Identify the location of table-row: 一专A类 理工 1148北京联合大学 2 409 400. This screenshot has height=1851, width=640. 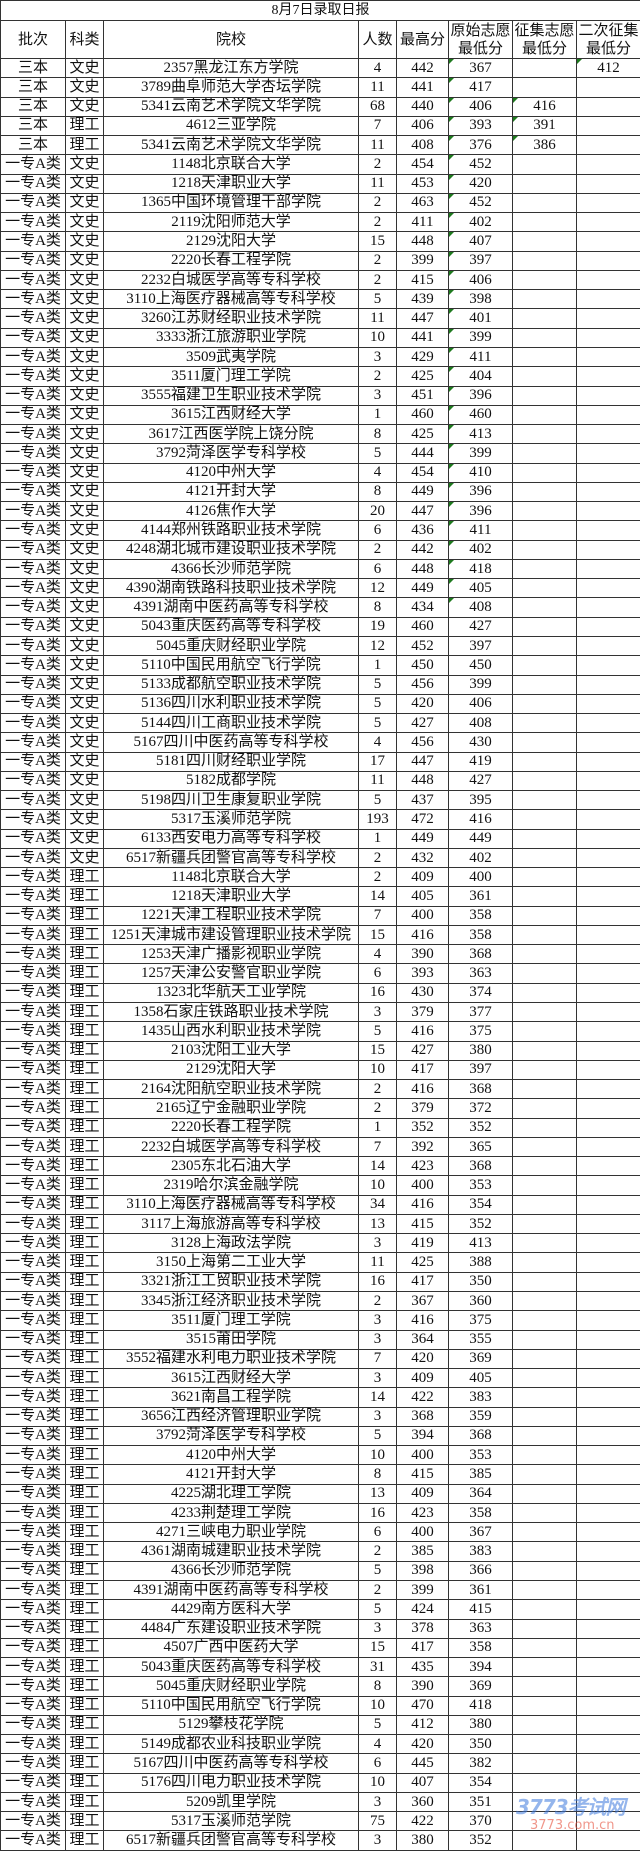
(320, 877).